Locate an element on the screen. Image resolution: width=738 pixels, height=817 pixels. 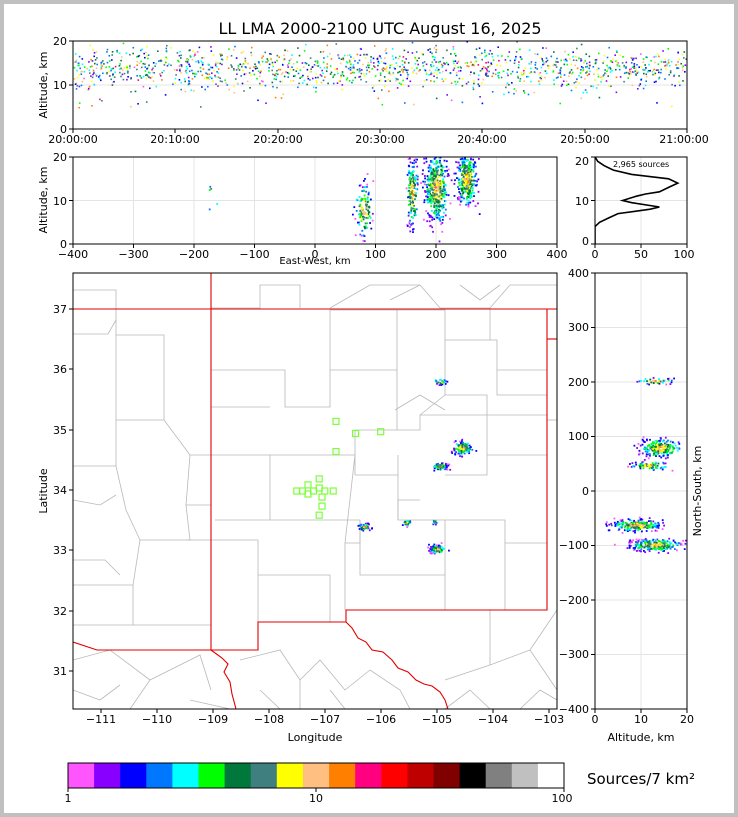
colorbar-label: Sources/7 km² is located at coordinates (641, 779).